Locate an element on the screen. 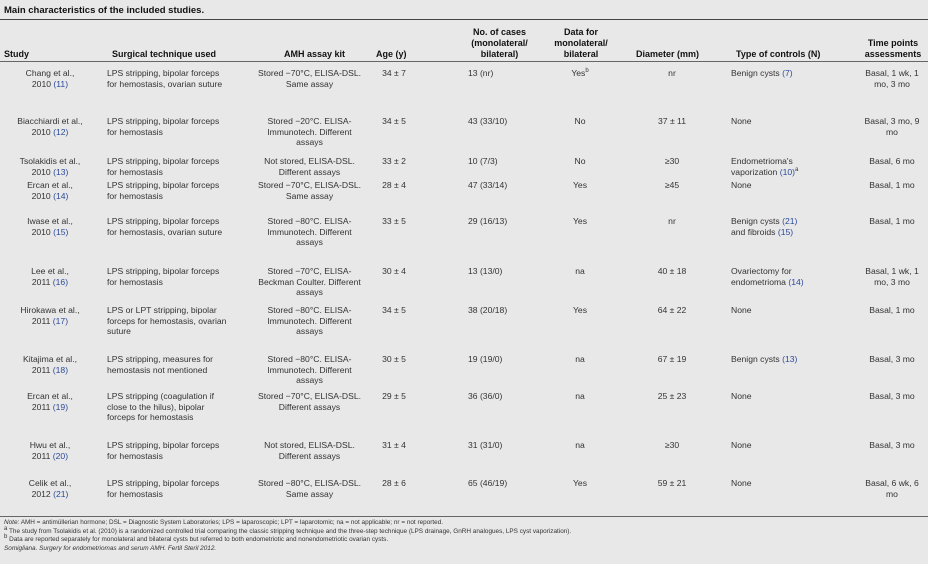 This screenshot has width=928, height=564. age-cell: 33 ± 2 is located at coordinates (394, 161).